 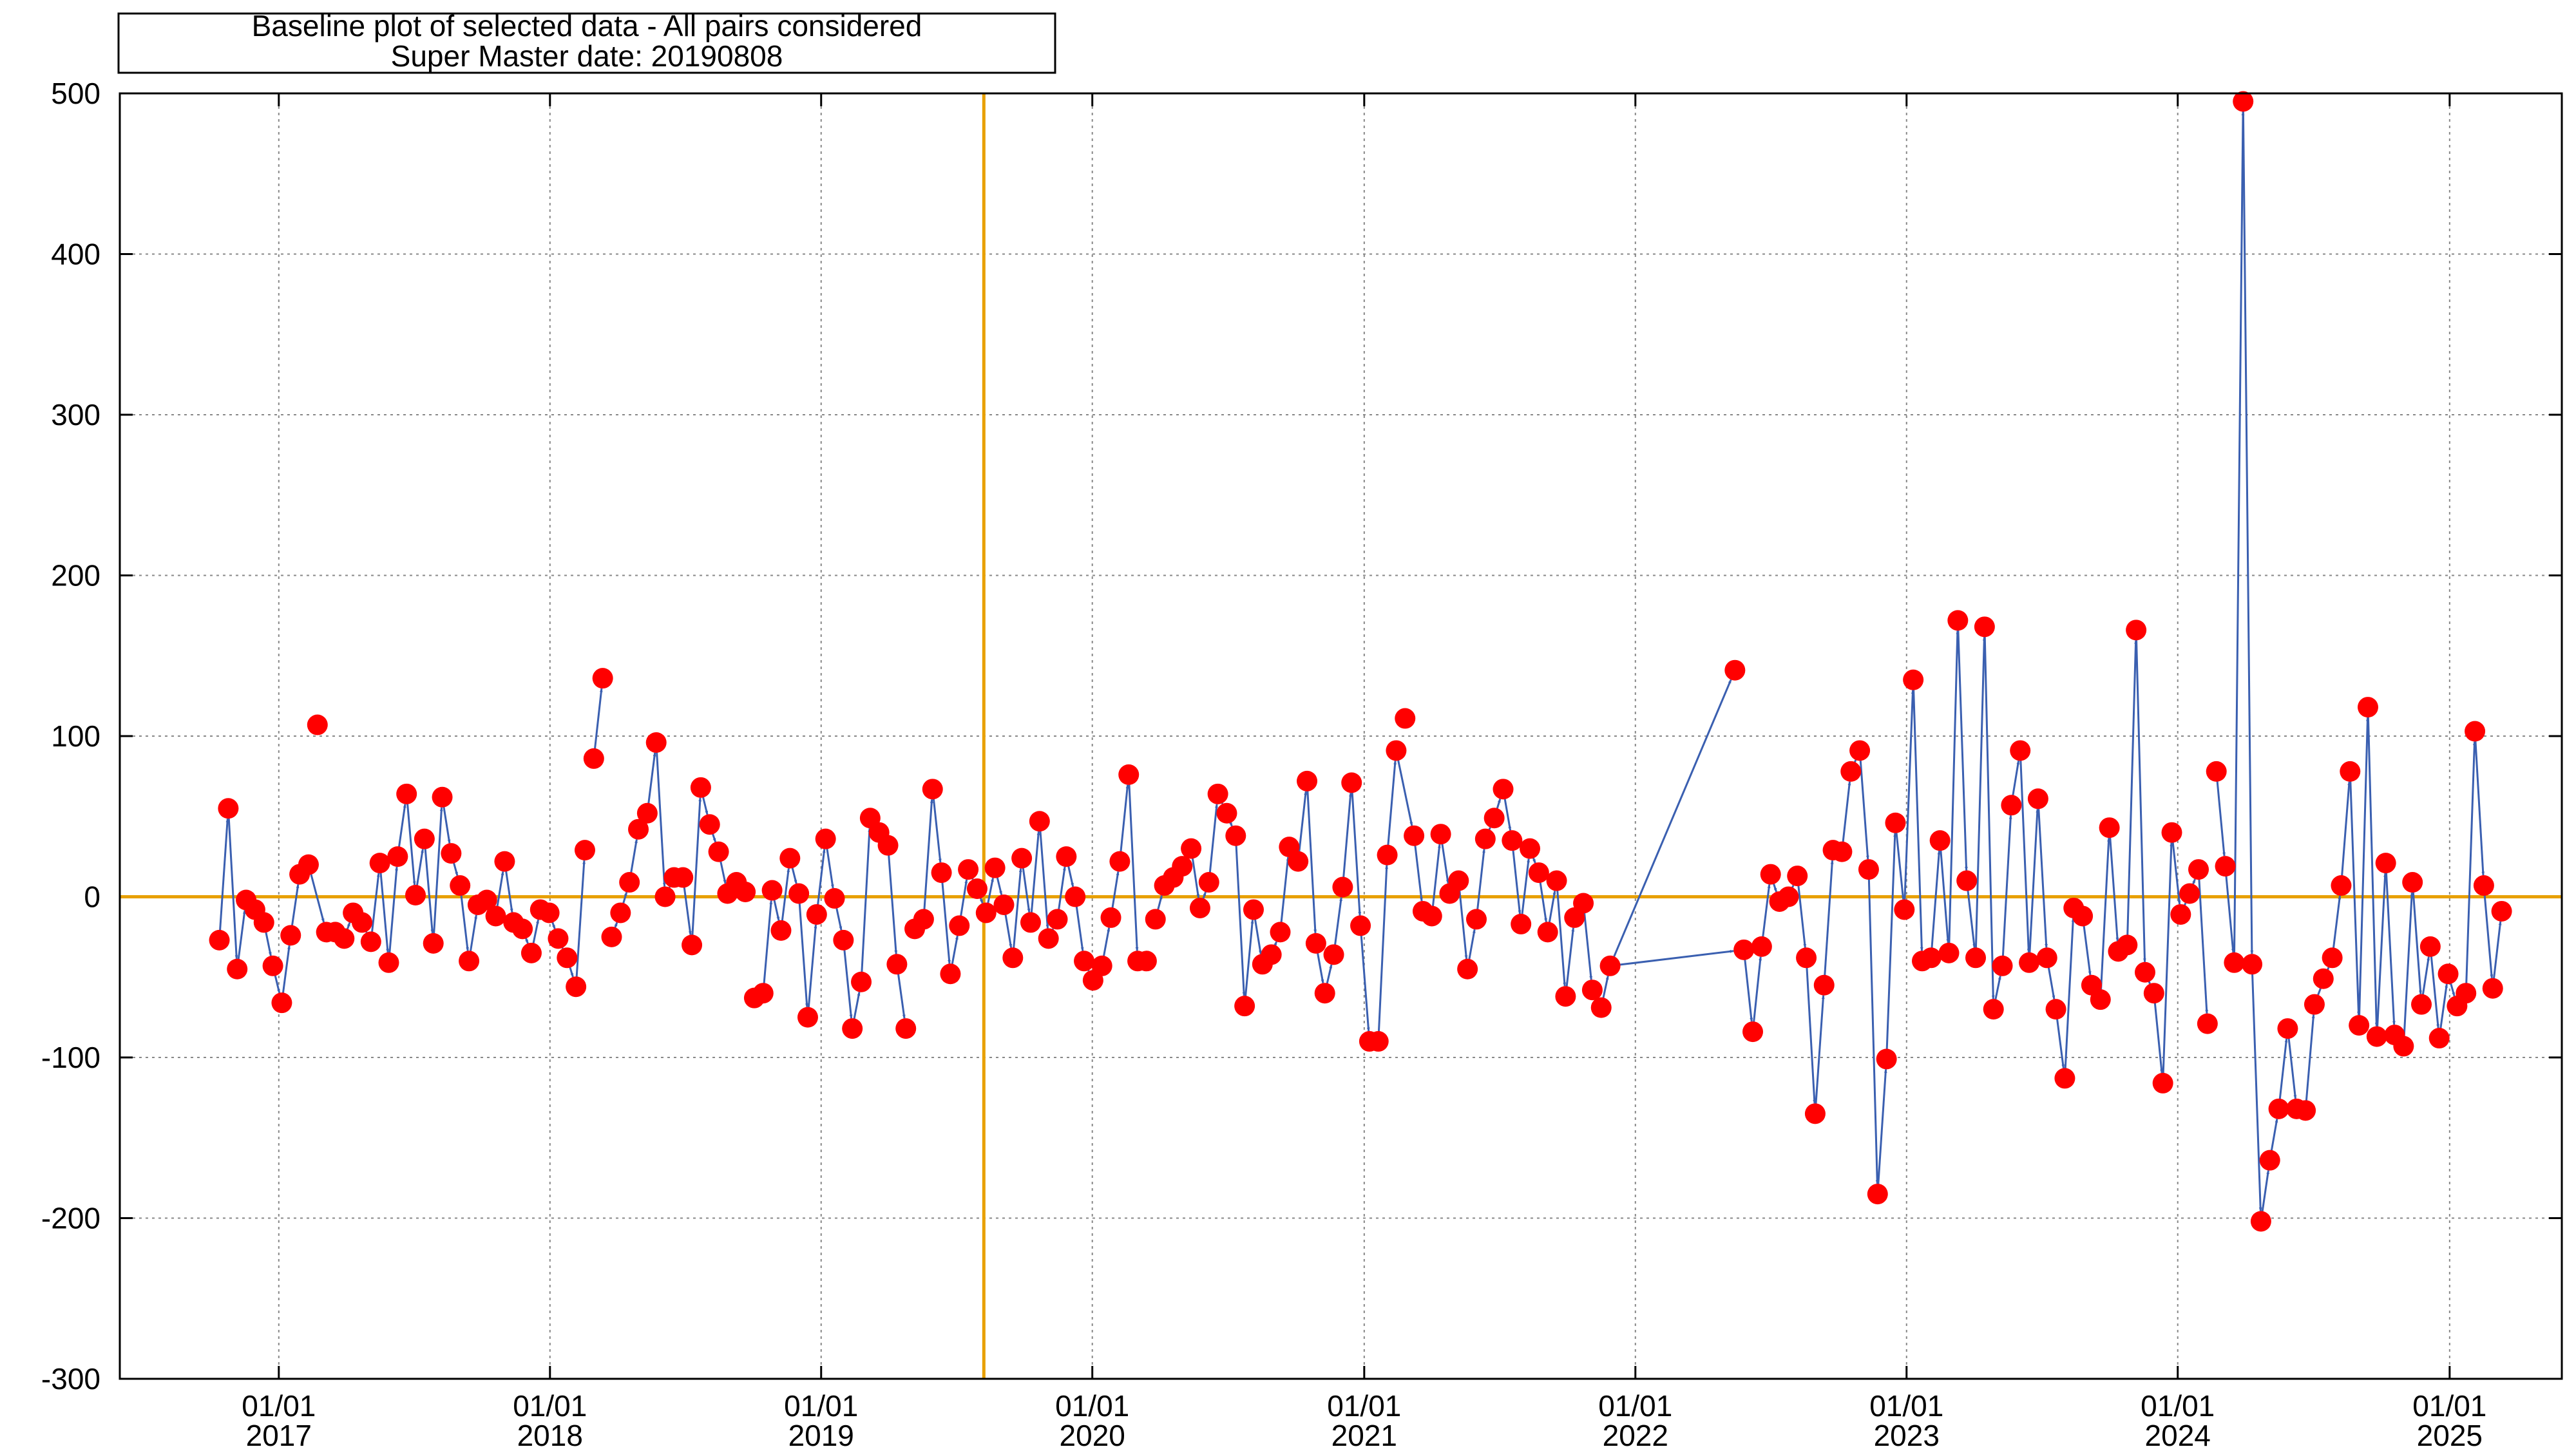 What do you see at coordinates (821, 1434) in the screenshot?
I see `x-tick-label-bottom: 2019` at bounding box center [821, 1434].